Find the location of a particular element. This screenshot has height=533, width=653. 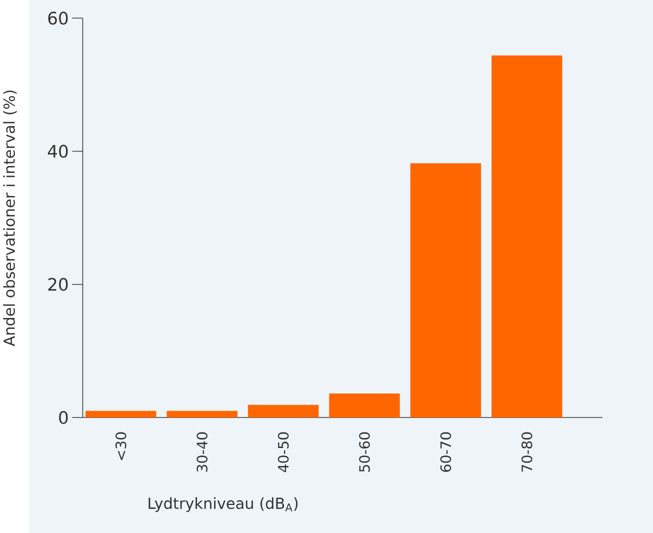

y-tick-label: 0 is located at coordinates (63, 417).